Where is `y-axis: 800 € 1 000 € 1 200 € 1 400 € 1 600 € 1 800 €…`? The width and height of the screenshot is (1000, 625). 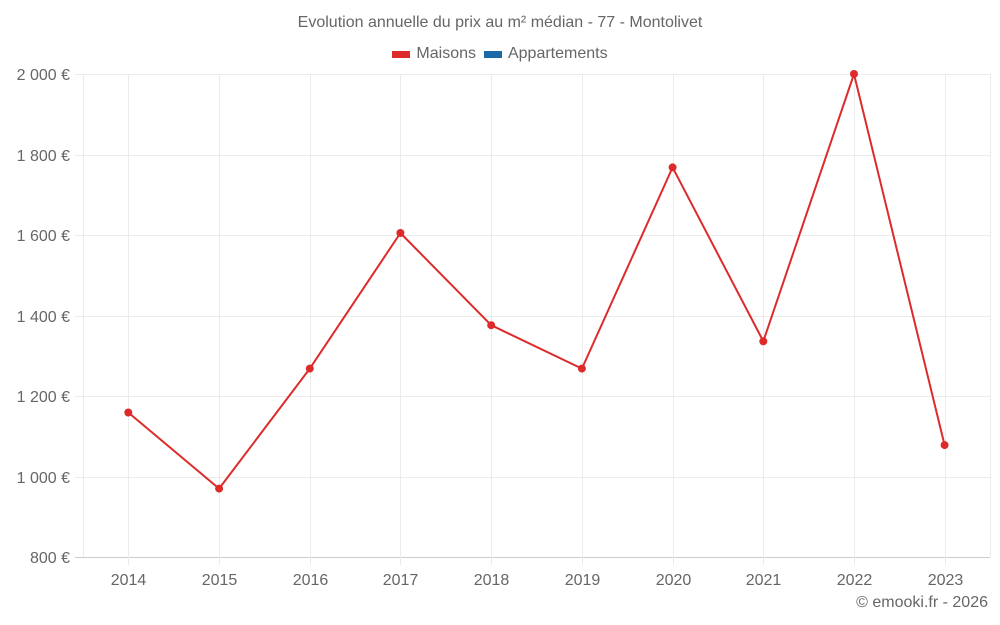 y-axis: 800 € 1 000 € 1 200 € 1 400 € 1 600 € 1 800 €… is located at coordinates (43, 317).